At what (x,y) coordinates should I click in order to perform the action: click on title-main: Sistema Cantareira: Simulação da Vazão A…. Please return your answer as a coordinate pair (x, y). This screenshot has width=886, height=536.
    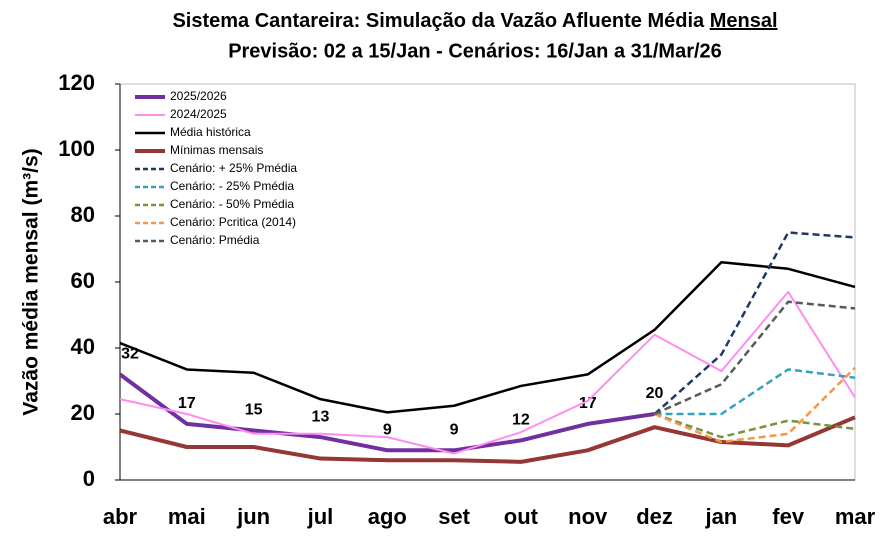
    Looking at the image, I should click on (438, 21).